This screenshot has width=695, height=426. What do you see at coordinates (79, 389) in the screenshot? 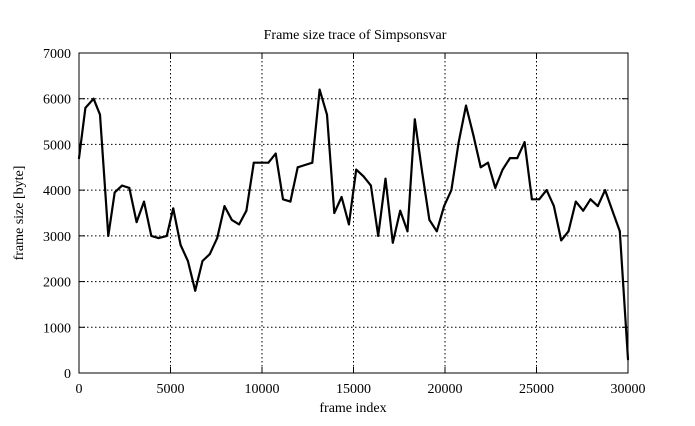
I see `x-tick-label: 0` at bounding box center [79, 389].